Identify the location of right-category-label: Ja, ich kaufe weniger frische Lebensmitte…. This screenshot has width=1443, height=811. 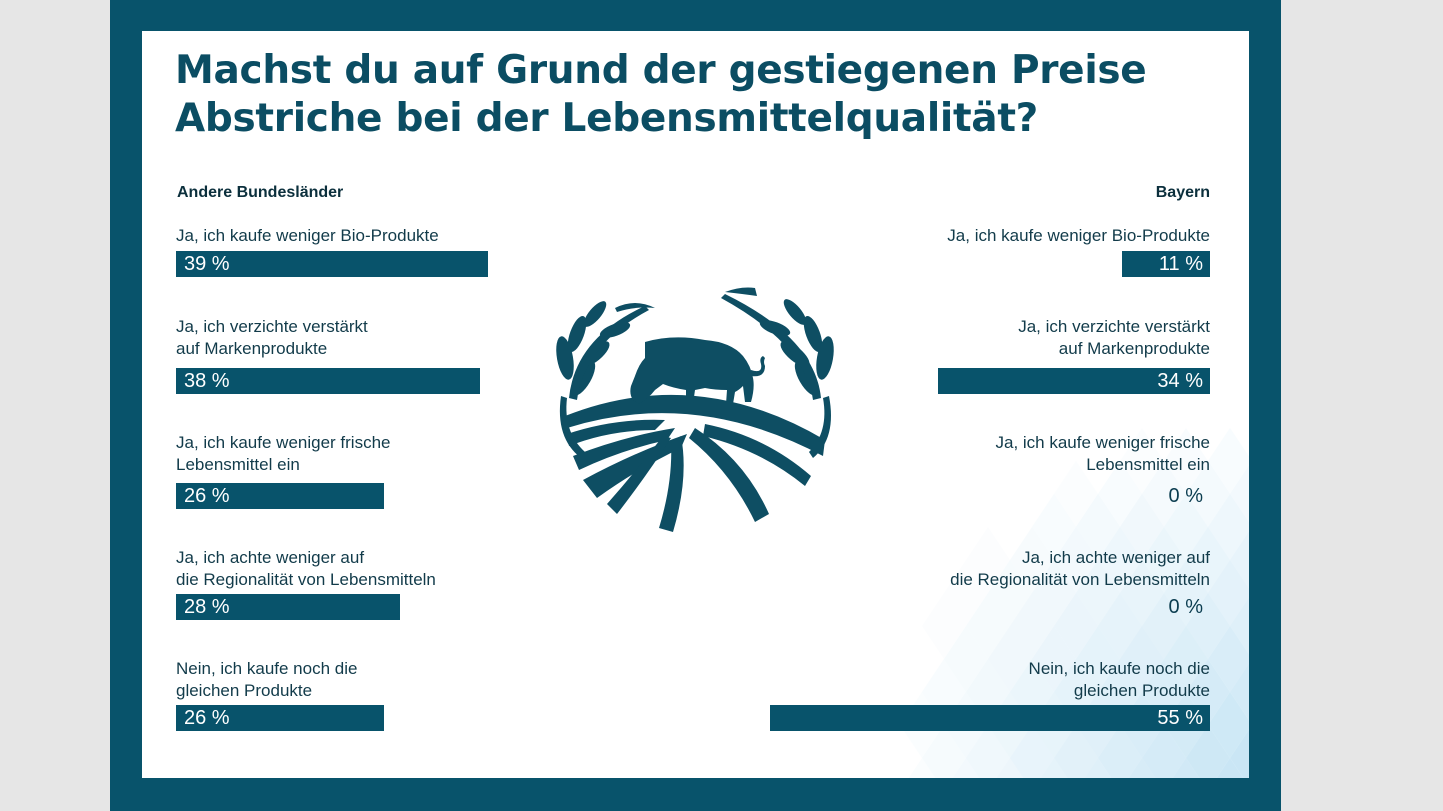
(1103, 454).